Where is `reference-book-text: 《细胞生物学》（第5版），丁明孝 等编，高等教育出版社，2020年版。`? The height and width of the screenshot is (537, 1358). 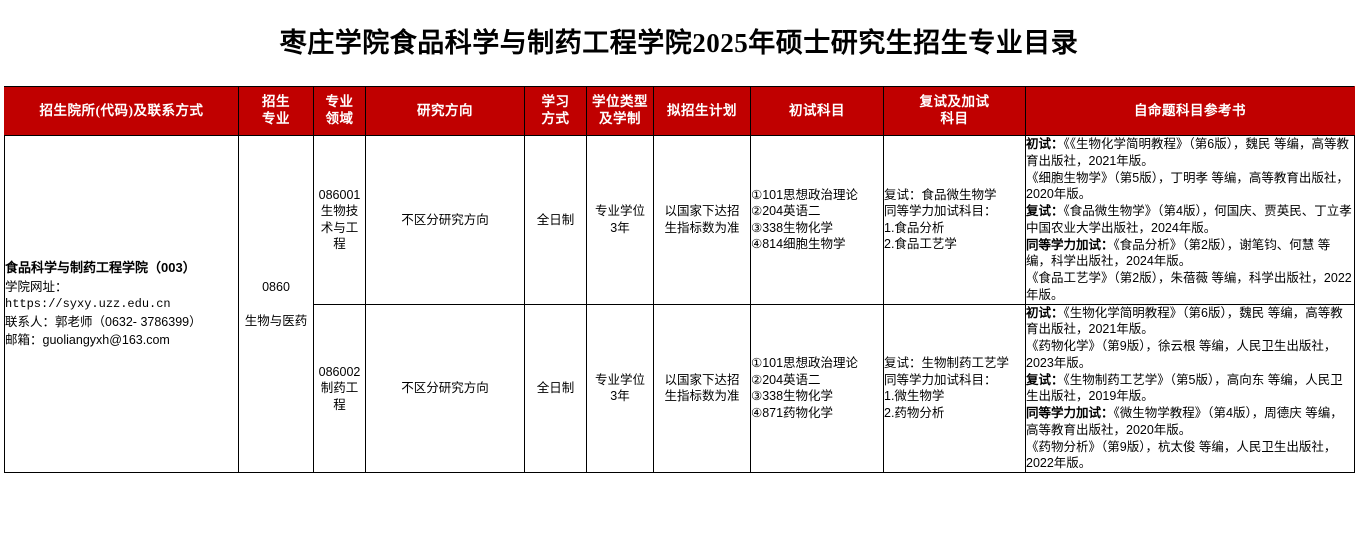
reference-book-text: 《细胞生物学》（第5版），丁明孝 等编，高等教育出版社，2020年版。 is located at coordinates (1187, 186).